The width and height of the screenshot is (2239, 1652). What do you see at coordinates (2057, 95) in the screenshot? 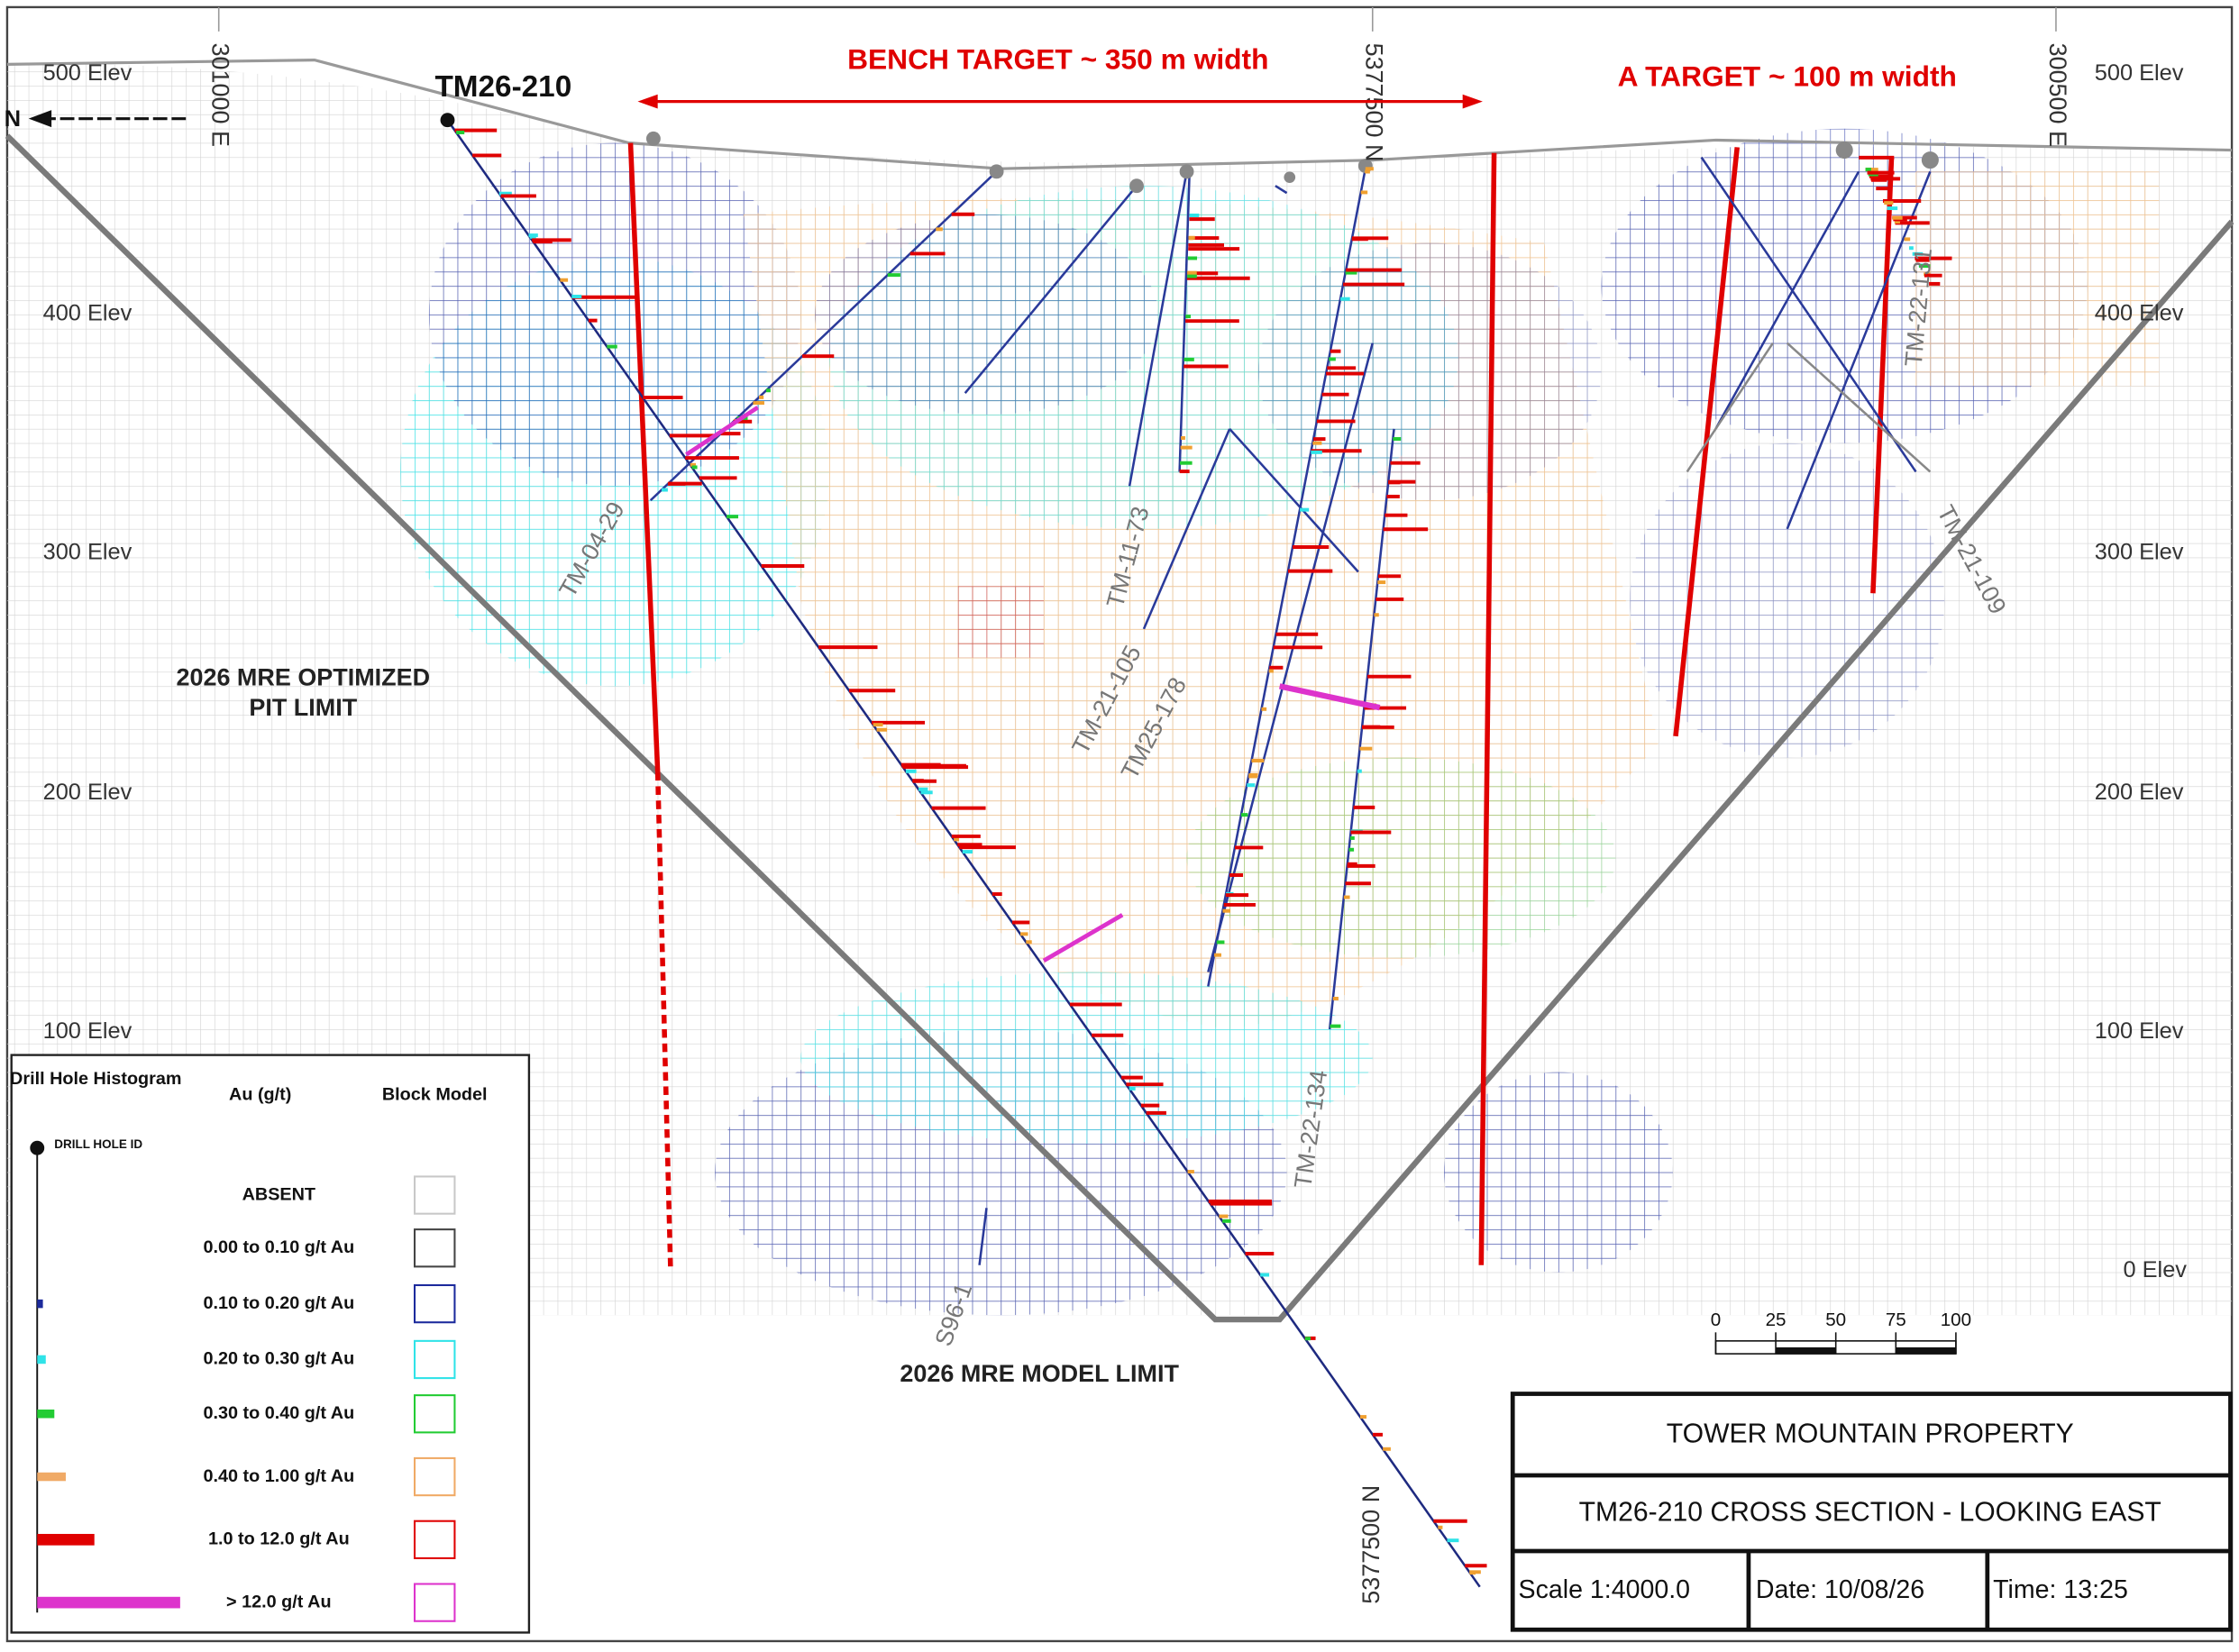
I see `coordinate-label: 300500 E` at bounding box center [2057, 95].